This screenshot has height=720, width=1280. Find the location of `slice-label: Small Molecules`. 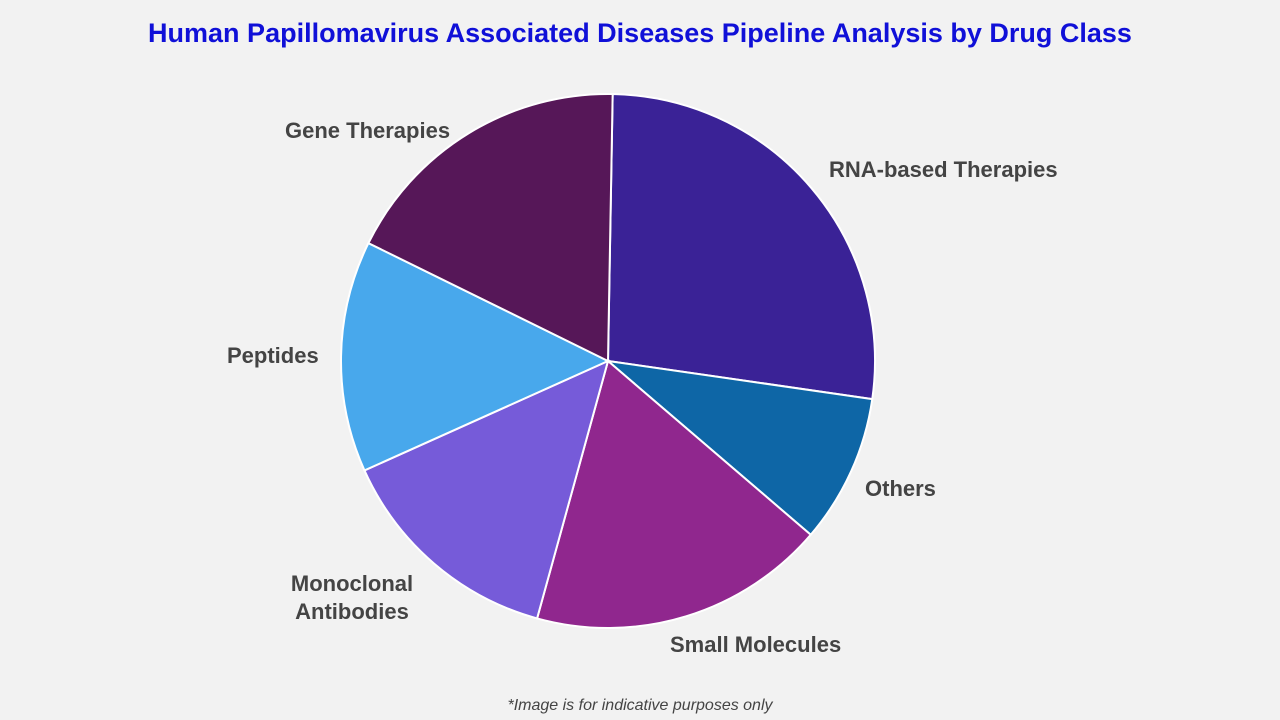

slice-label: Small Molecules is located at coordinates (756, 644).